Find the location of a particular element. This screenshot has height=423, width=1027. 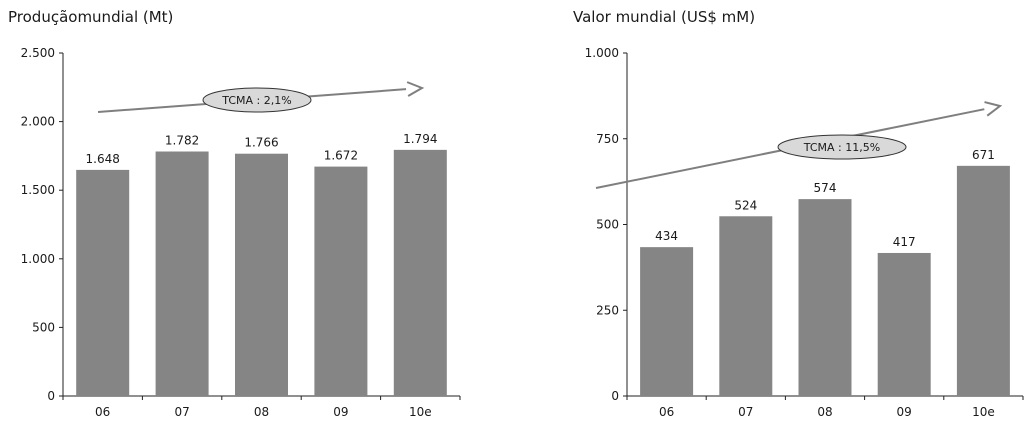

bar-value-label: 1.672 is located at coordinates (341, 156).